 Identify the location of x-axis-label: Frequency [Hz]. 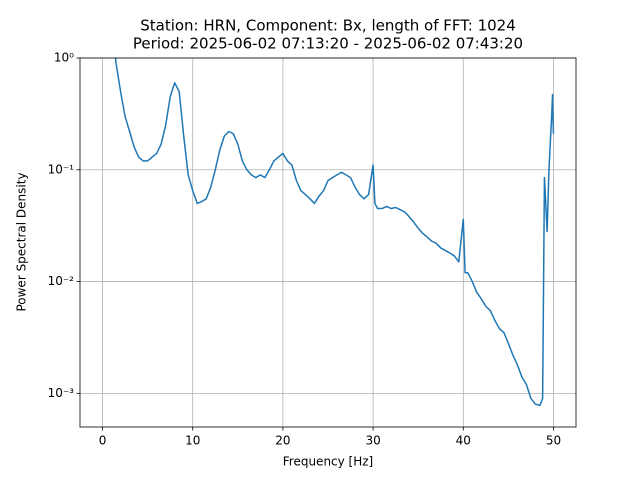
(328, 462).